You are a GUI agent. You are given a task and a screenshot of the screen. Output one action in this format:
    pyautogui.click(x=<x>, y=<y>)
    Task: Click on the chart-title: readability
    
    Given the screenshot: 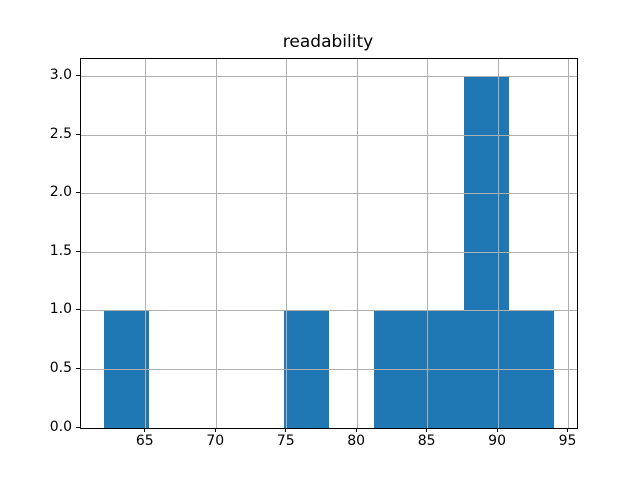 What is the action you would take?
    pyautogui.click(x=328, y=42)
    